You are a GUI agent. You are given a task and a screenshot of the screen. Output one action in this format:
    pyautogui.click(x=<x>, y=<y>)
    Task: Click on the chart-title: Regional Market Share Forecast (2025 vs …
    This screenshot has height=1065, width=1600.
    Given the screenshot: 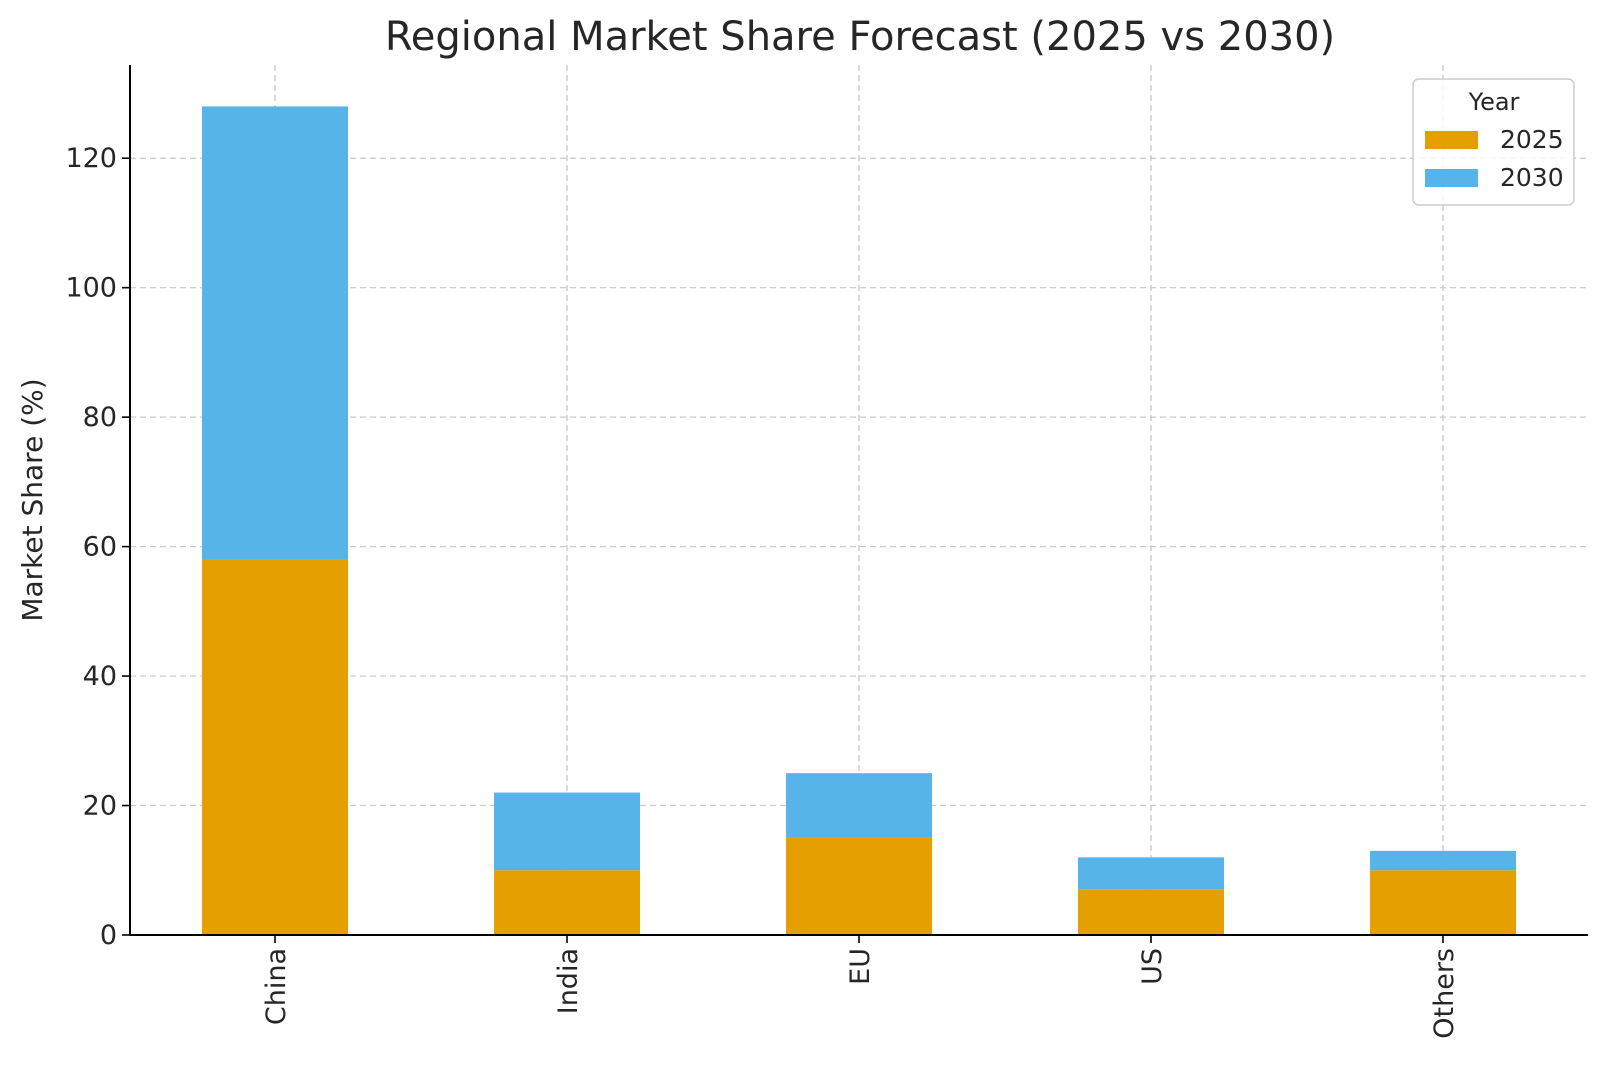 What is the action you would take?
    pyautogui.click(x=860, y=37)
    